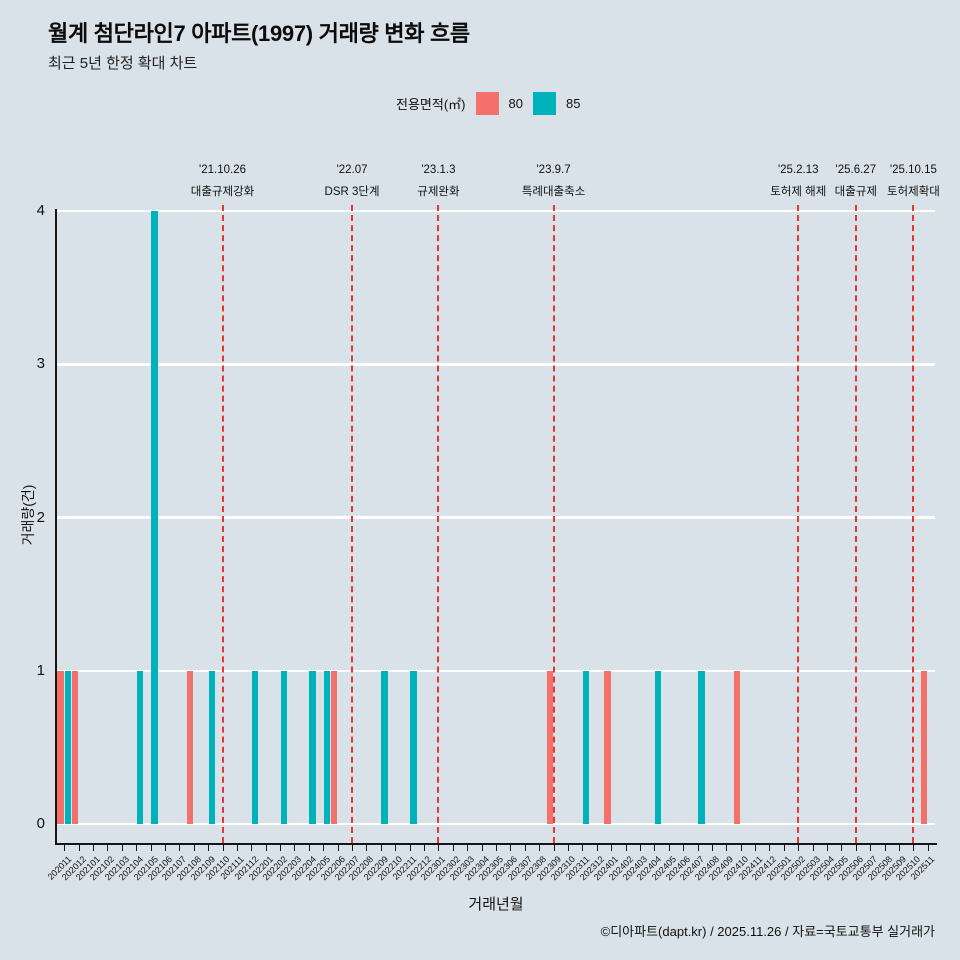  Describe the element at coordinates (123, 63) in the screenshot. I see `page-subtitle: 최근 5년 한정 확대 차트` at that location.